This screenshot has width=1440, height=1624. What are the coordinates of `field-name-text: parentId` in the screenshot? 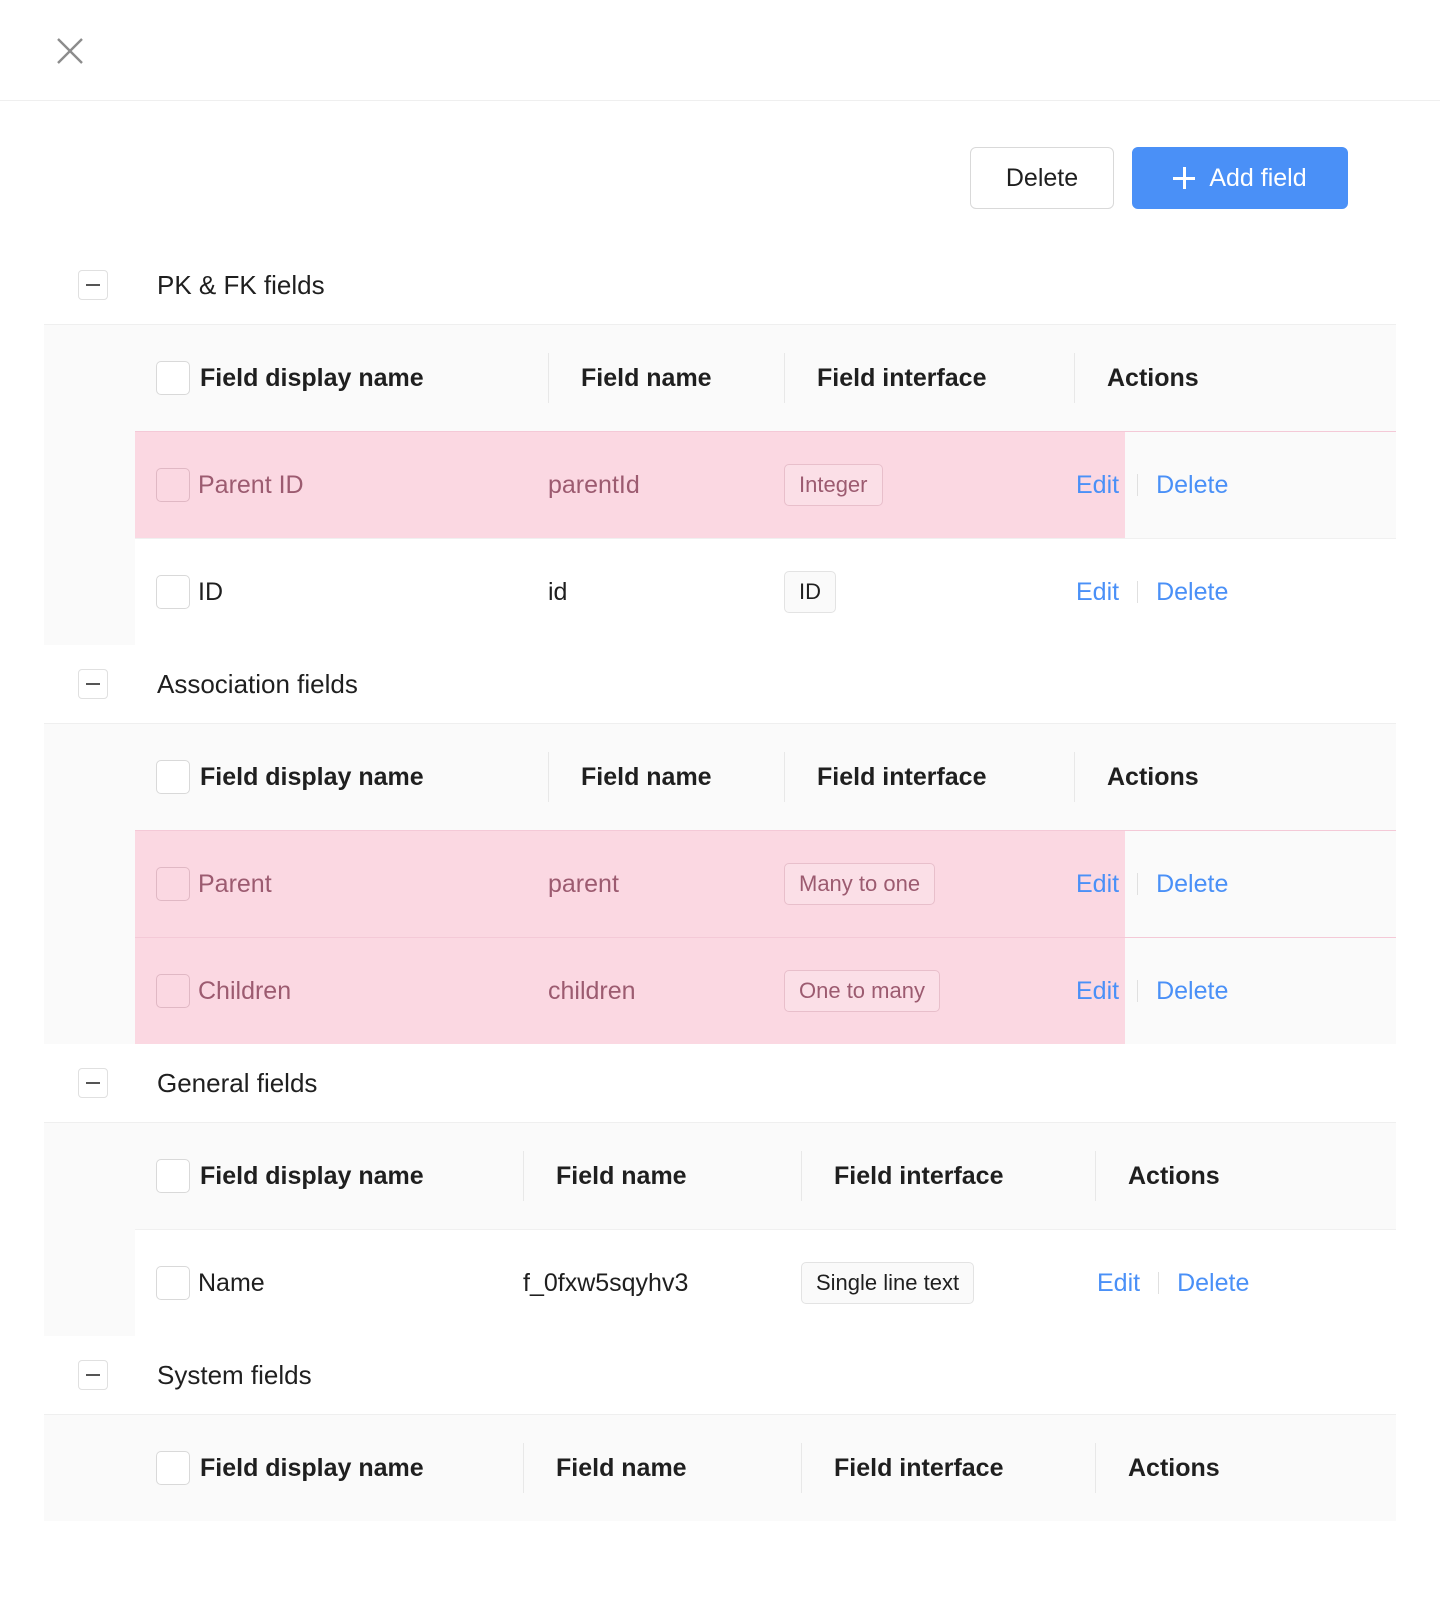 It's located at (594, 484).